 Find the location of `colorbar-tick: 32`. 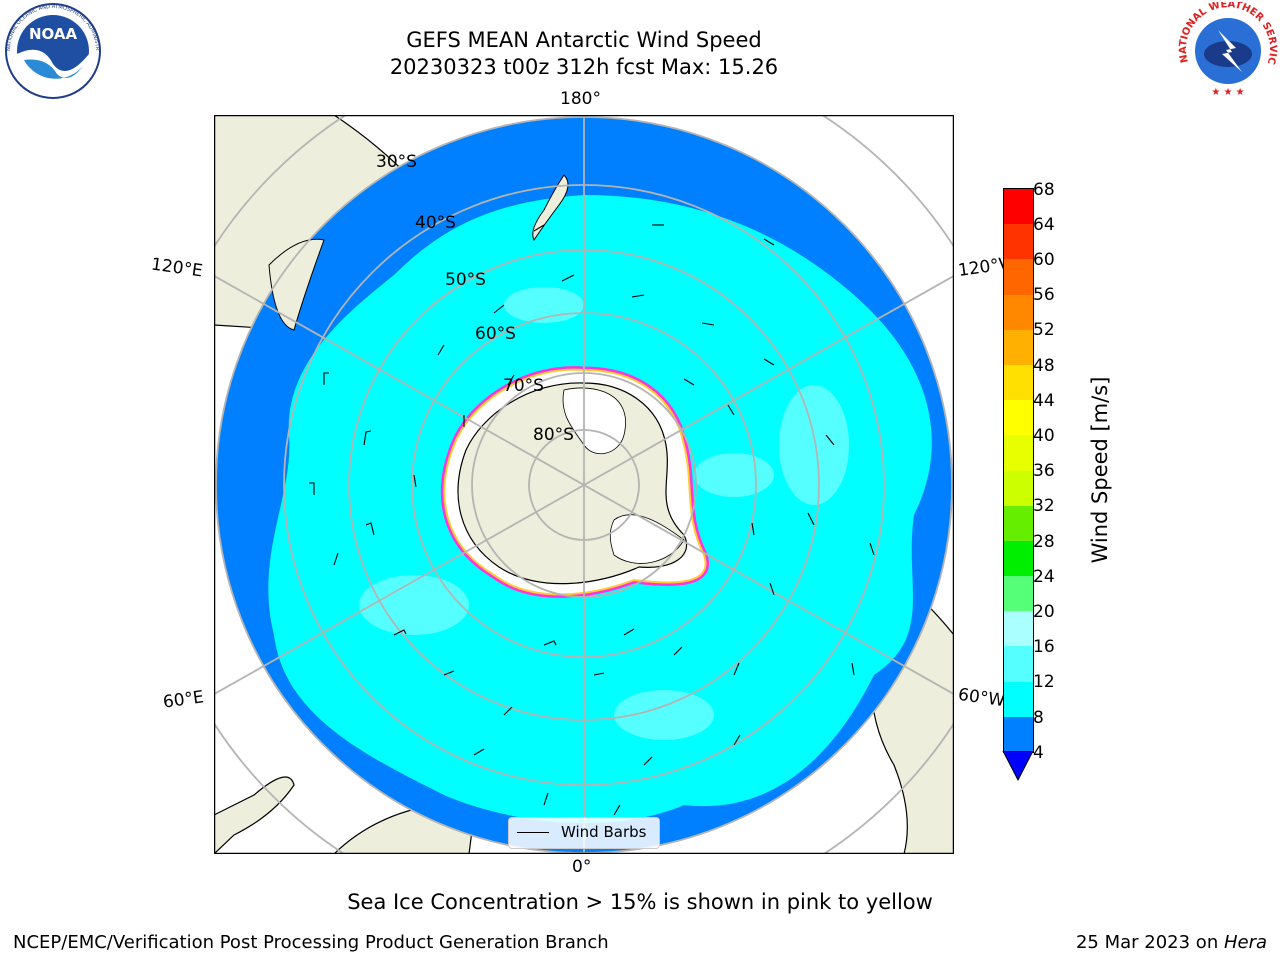

colorbar-tick: 32 is located at coordinates (1044, 506).